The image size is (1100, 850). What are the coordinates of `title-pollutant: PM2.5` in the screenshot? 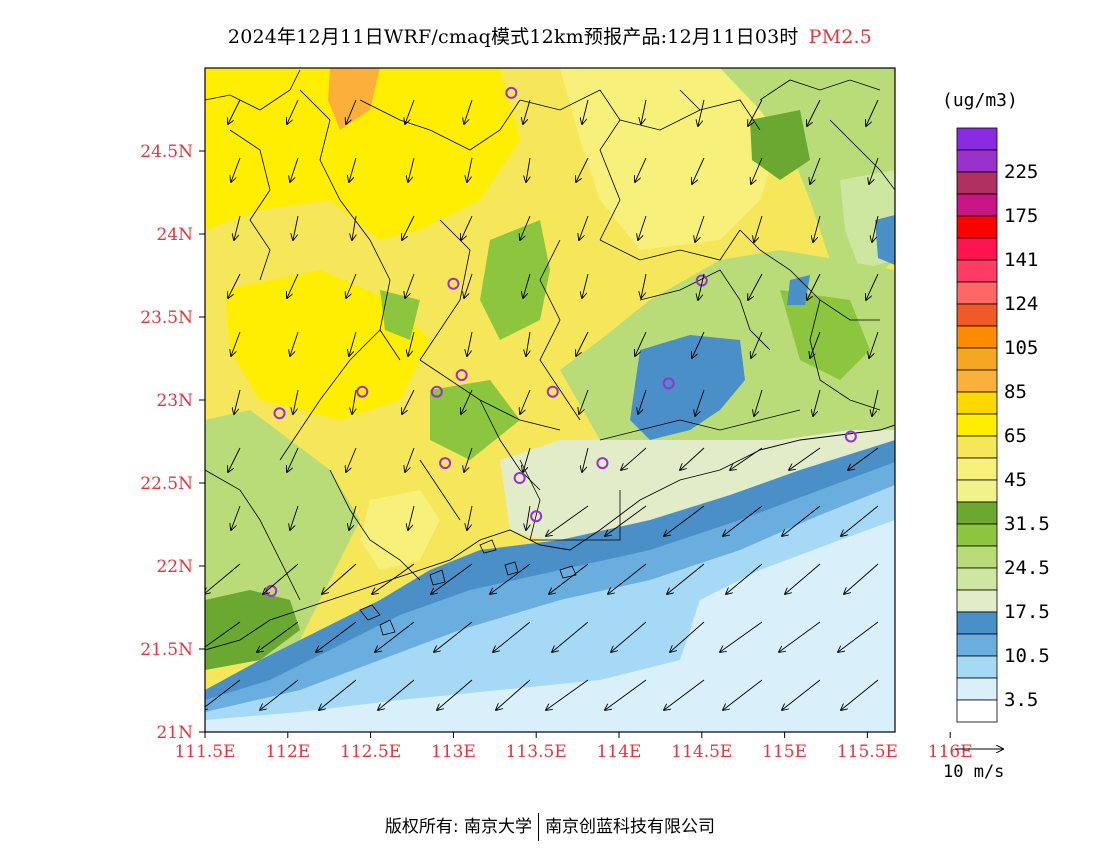 It's located at (840, 37).